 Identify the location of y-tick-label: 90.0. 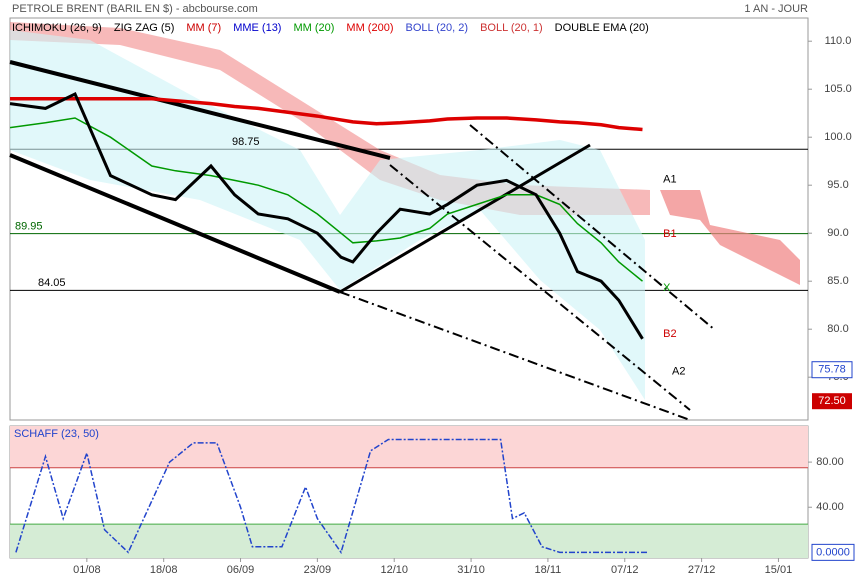
(837, 233).